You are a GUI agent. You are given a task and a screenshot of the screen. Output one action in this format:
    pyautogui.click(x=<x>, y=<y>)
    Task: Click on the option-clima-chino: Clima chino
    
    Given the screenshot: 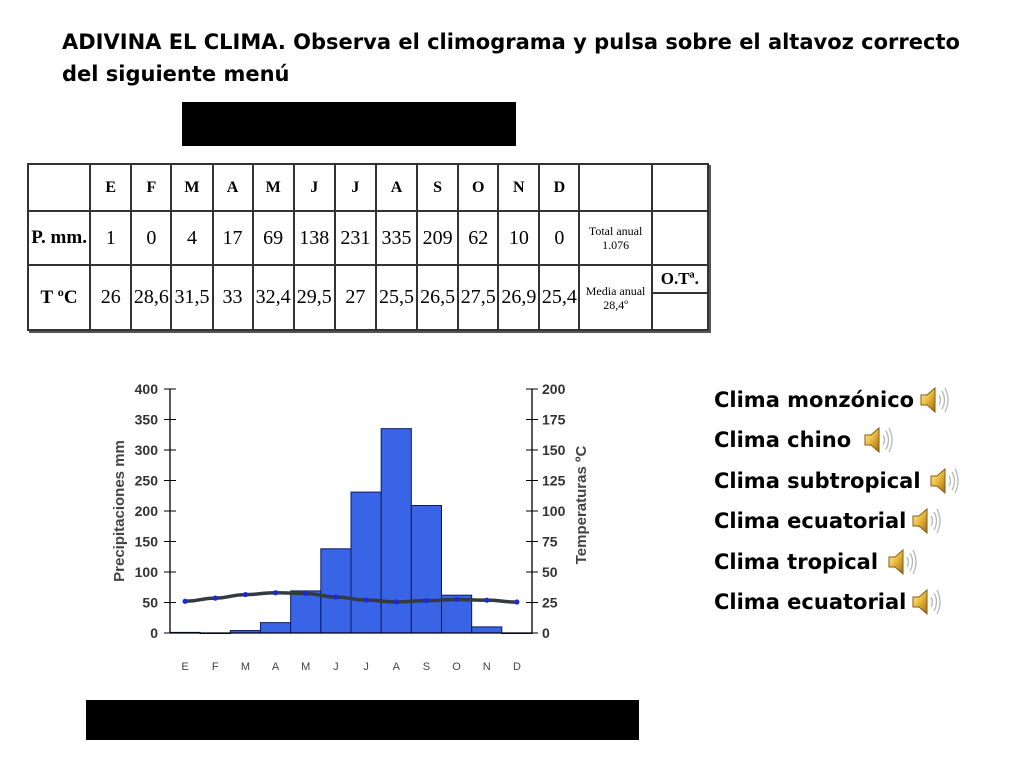 What is the action you would take?
    pyautogui.click(x=782, y=440)
    